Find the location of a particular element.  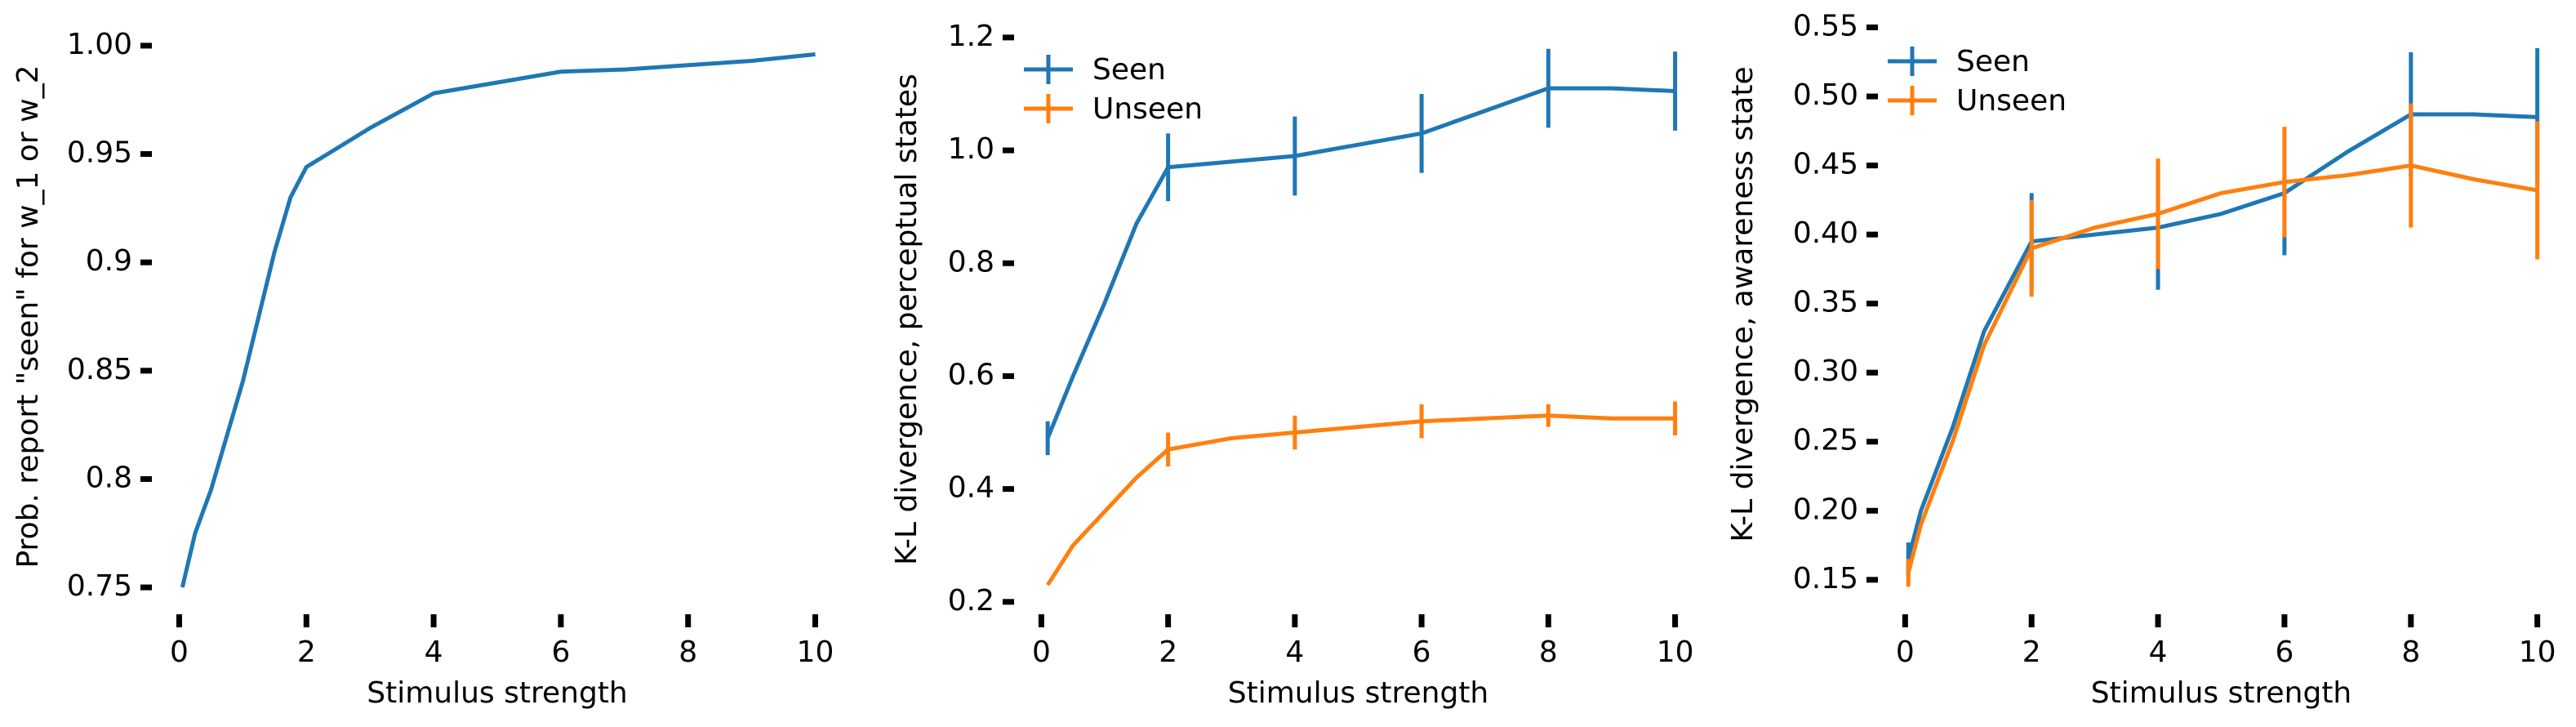

y-tick-label: 0.95 is located at coordinates (99, 153).